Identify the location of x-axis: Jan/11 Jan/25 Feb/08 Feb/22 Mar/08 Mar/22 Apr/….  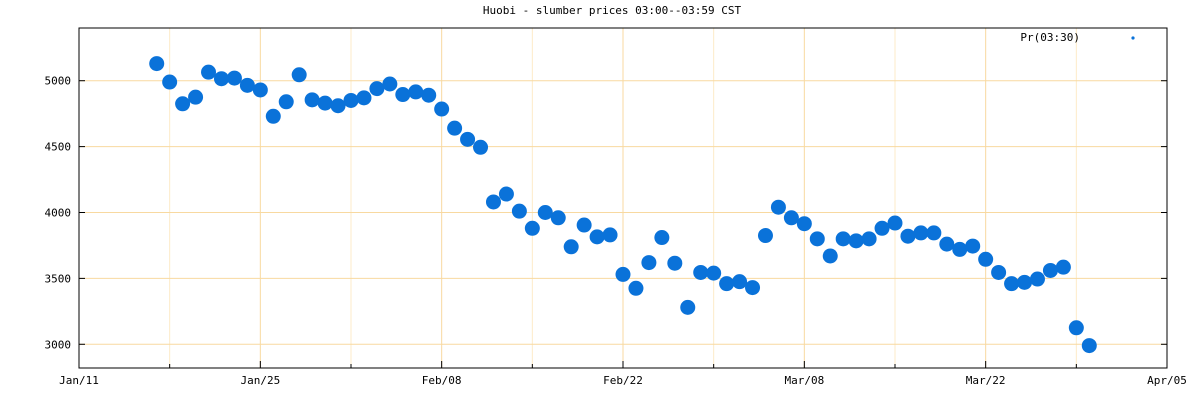
(623, 374).